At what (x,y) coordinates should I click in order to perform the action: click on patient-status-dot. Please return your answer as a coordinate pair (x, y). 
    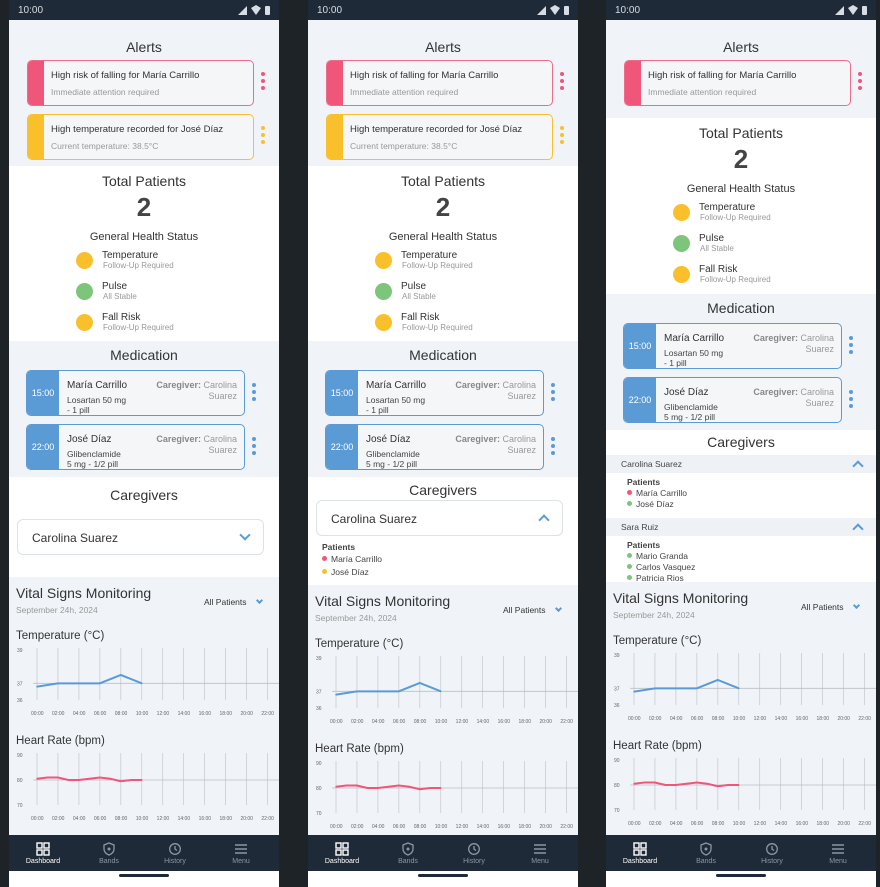
    Looking at the image, I should click on (629, 555).